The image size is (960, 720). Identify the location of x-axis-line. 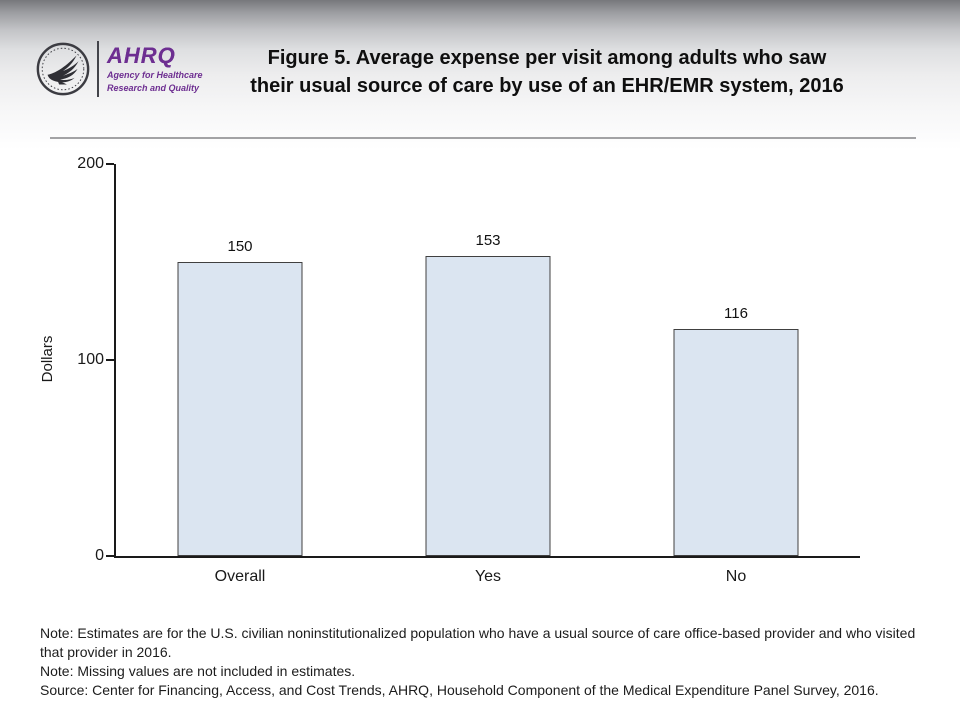
(487, 557).